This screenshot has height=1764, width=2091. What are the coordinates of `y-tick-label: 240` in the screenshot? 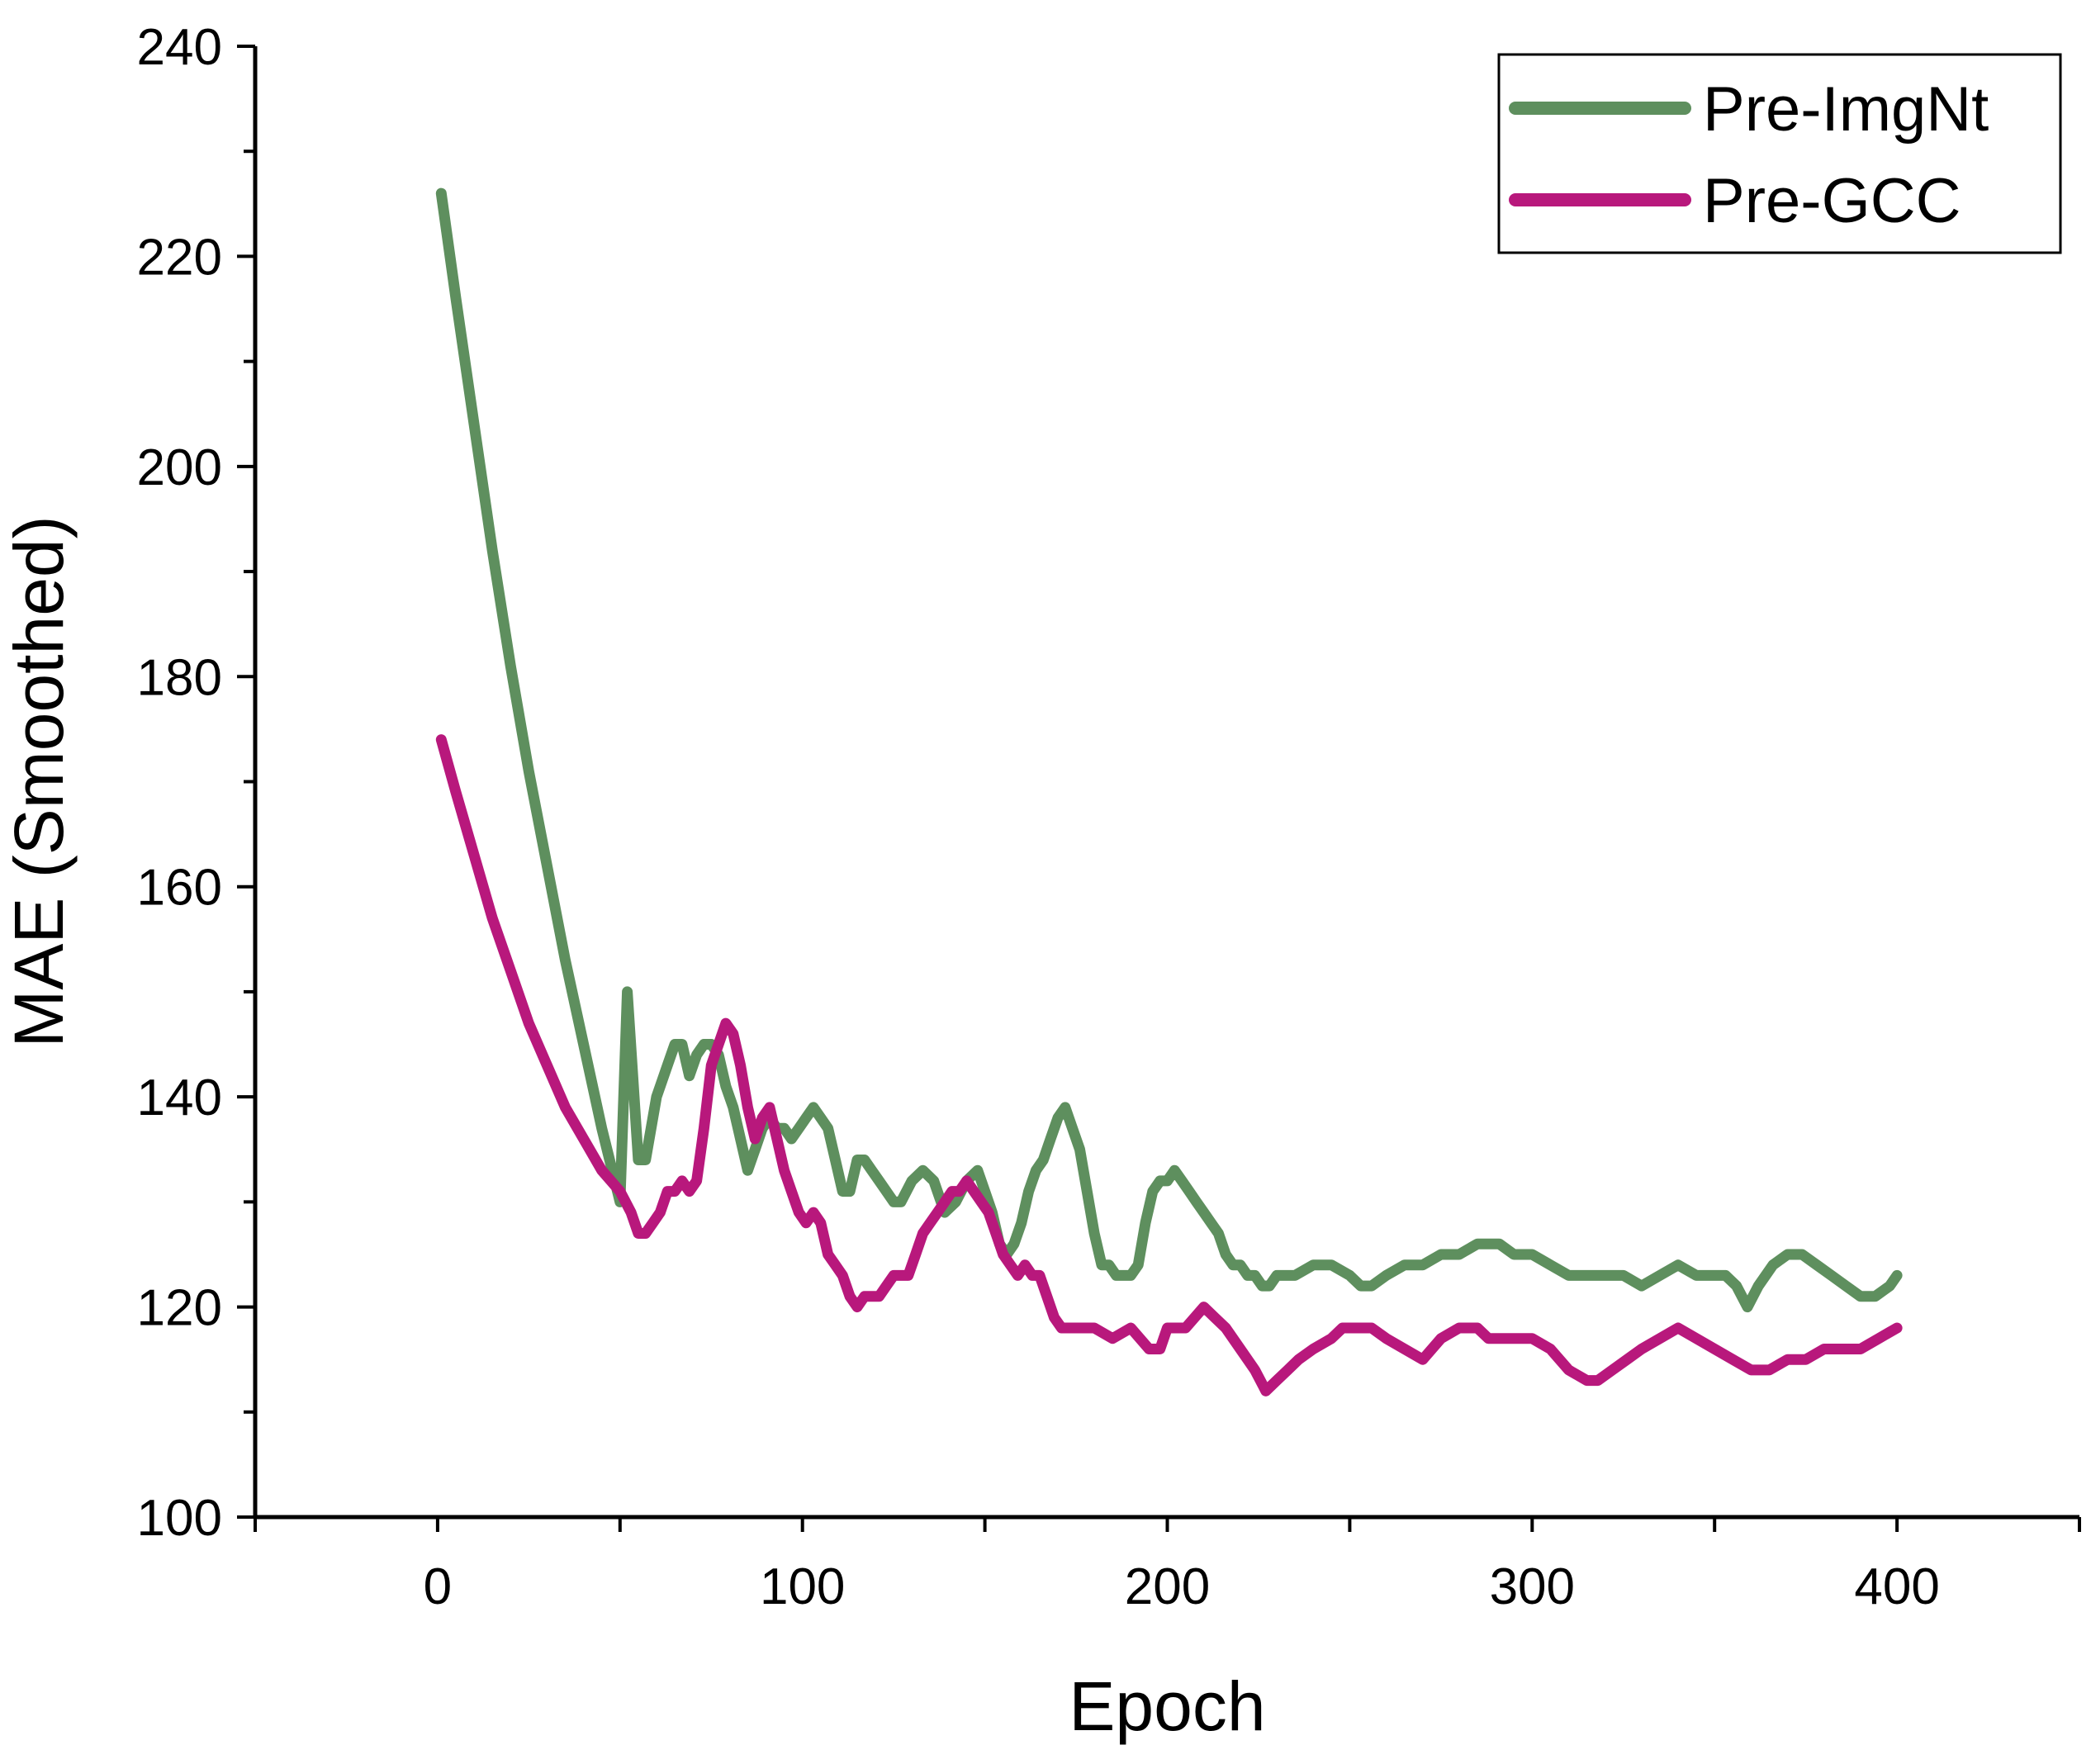 It's located at (180, 48).